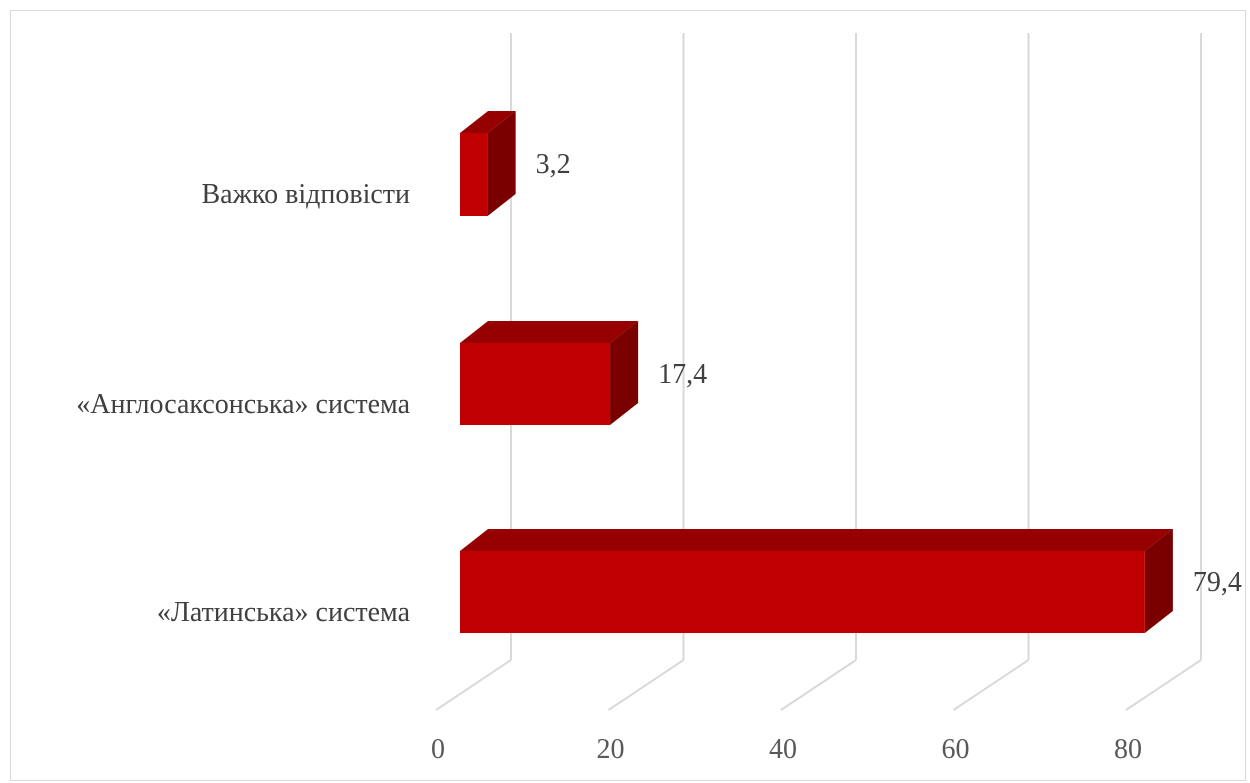 The height and width of the screenshot is (783, 1250). Describe the element at coordinates (611, 749) in the screenshot. I see `x-tick-label: 20` at that location.